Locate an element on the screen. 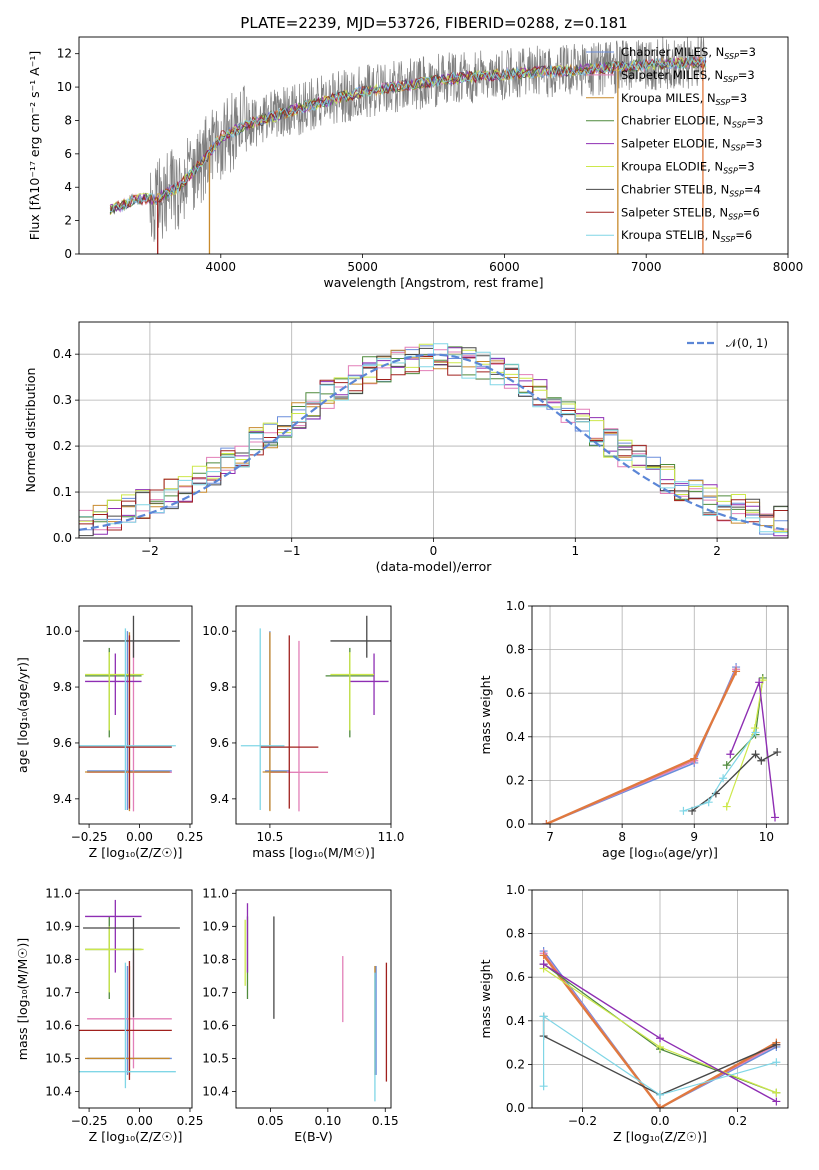  y-tick-label: 0.6 is located at coordinates (515, 693).